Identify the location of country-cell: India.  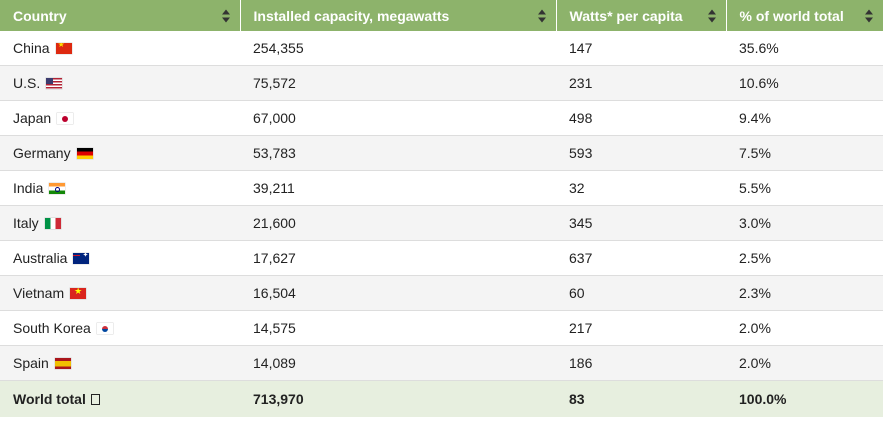
(120, 188).